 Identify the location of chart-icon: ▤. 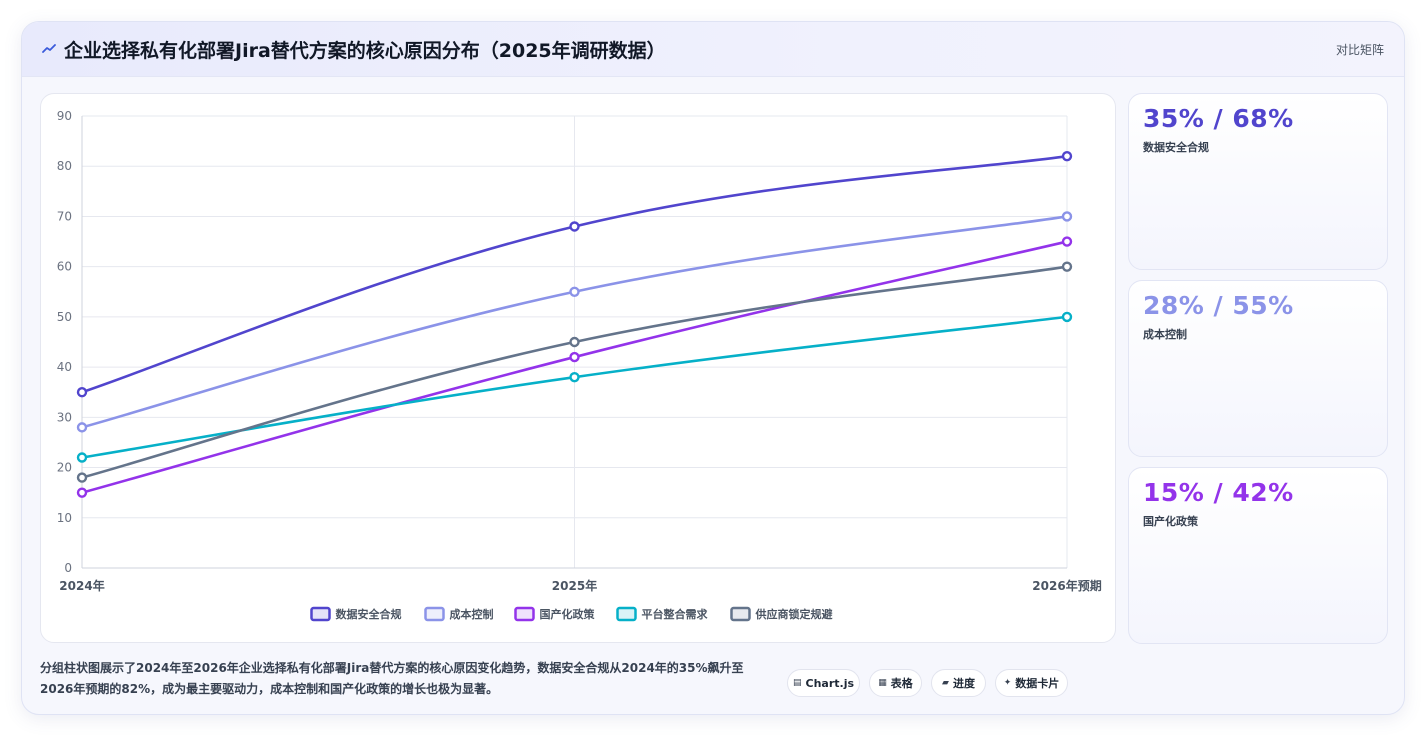
(797, 683).